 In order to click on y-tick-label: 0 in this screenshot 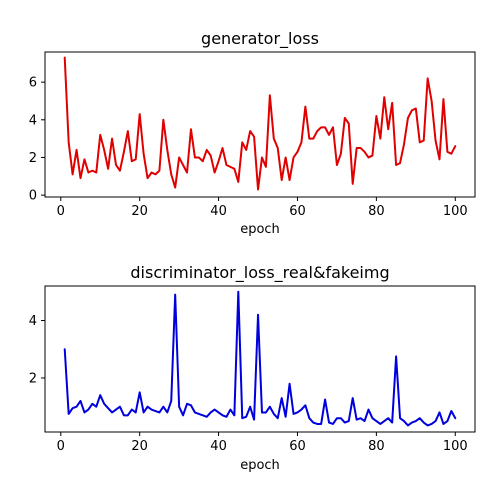, I will do `click(33, 196)`.